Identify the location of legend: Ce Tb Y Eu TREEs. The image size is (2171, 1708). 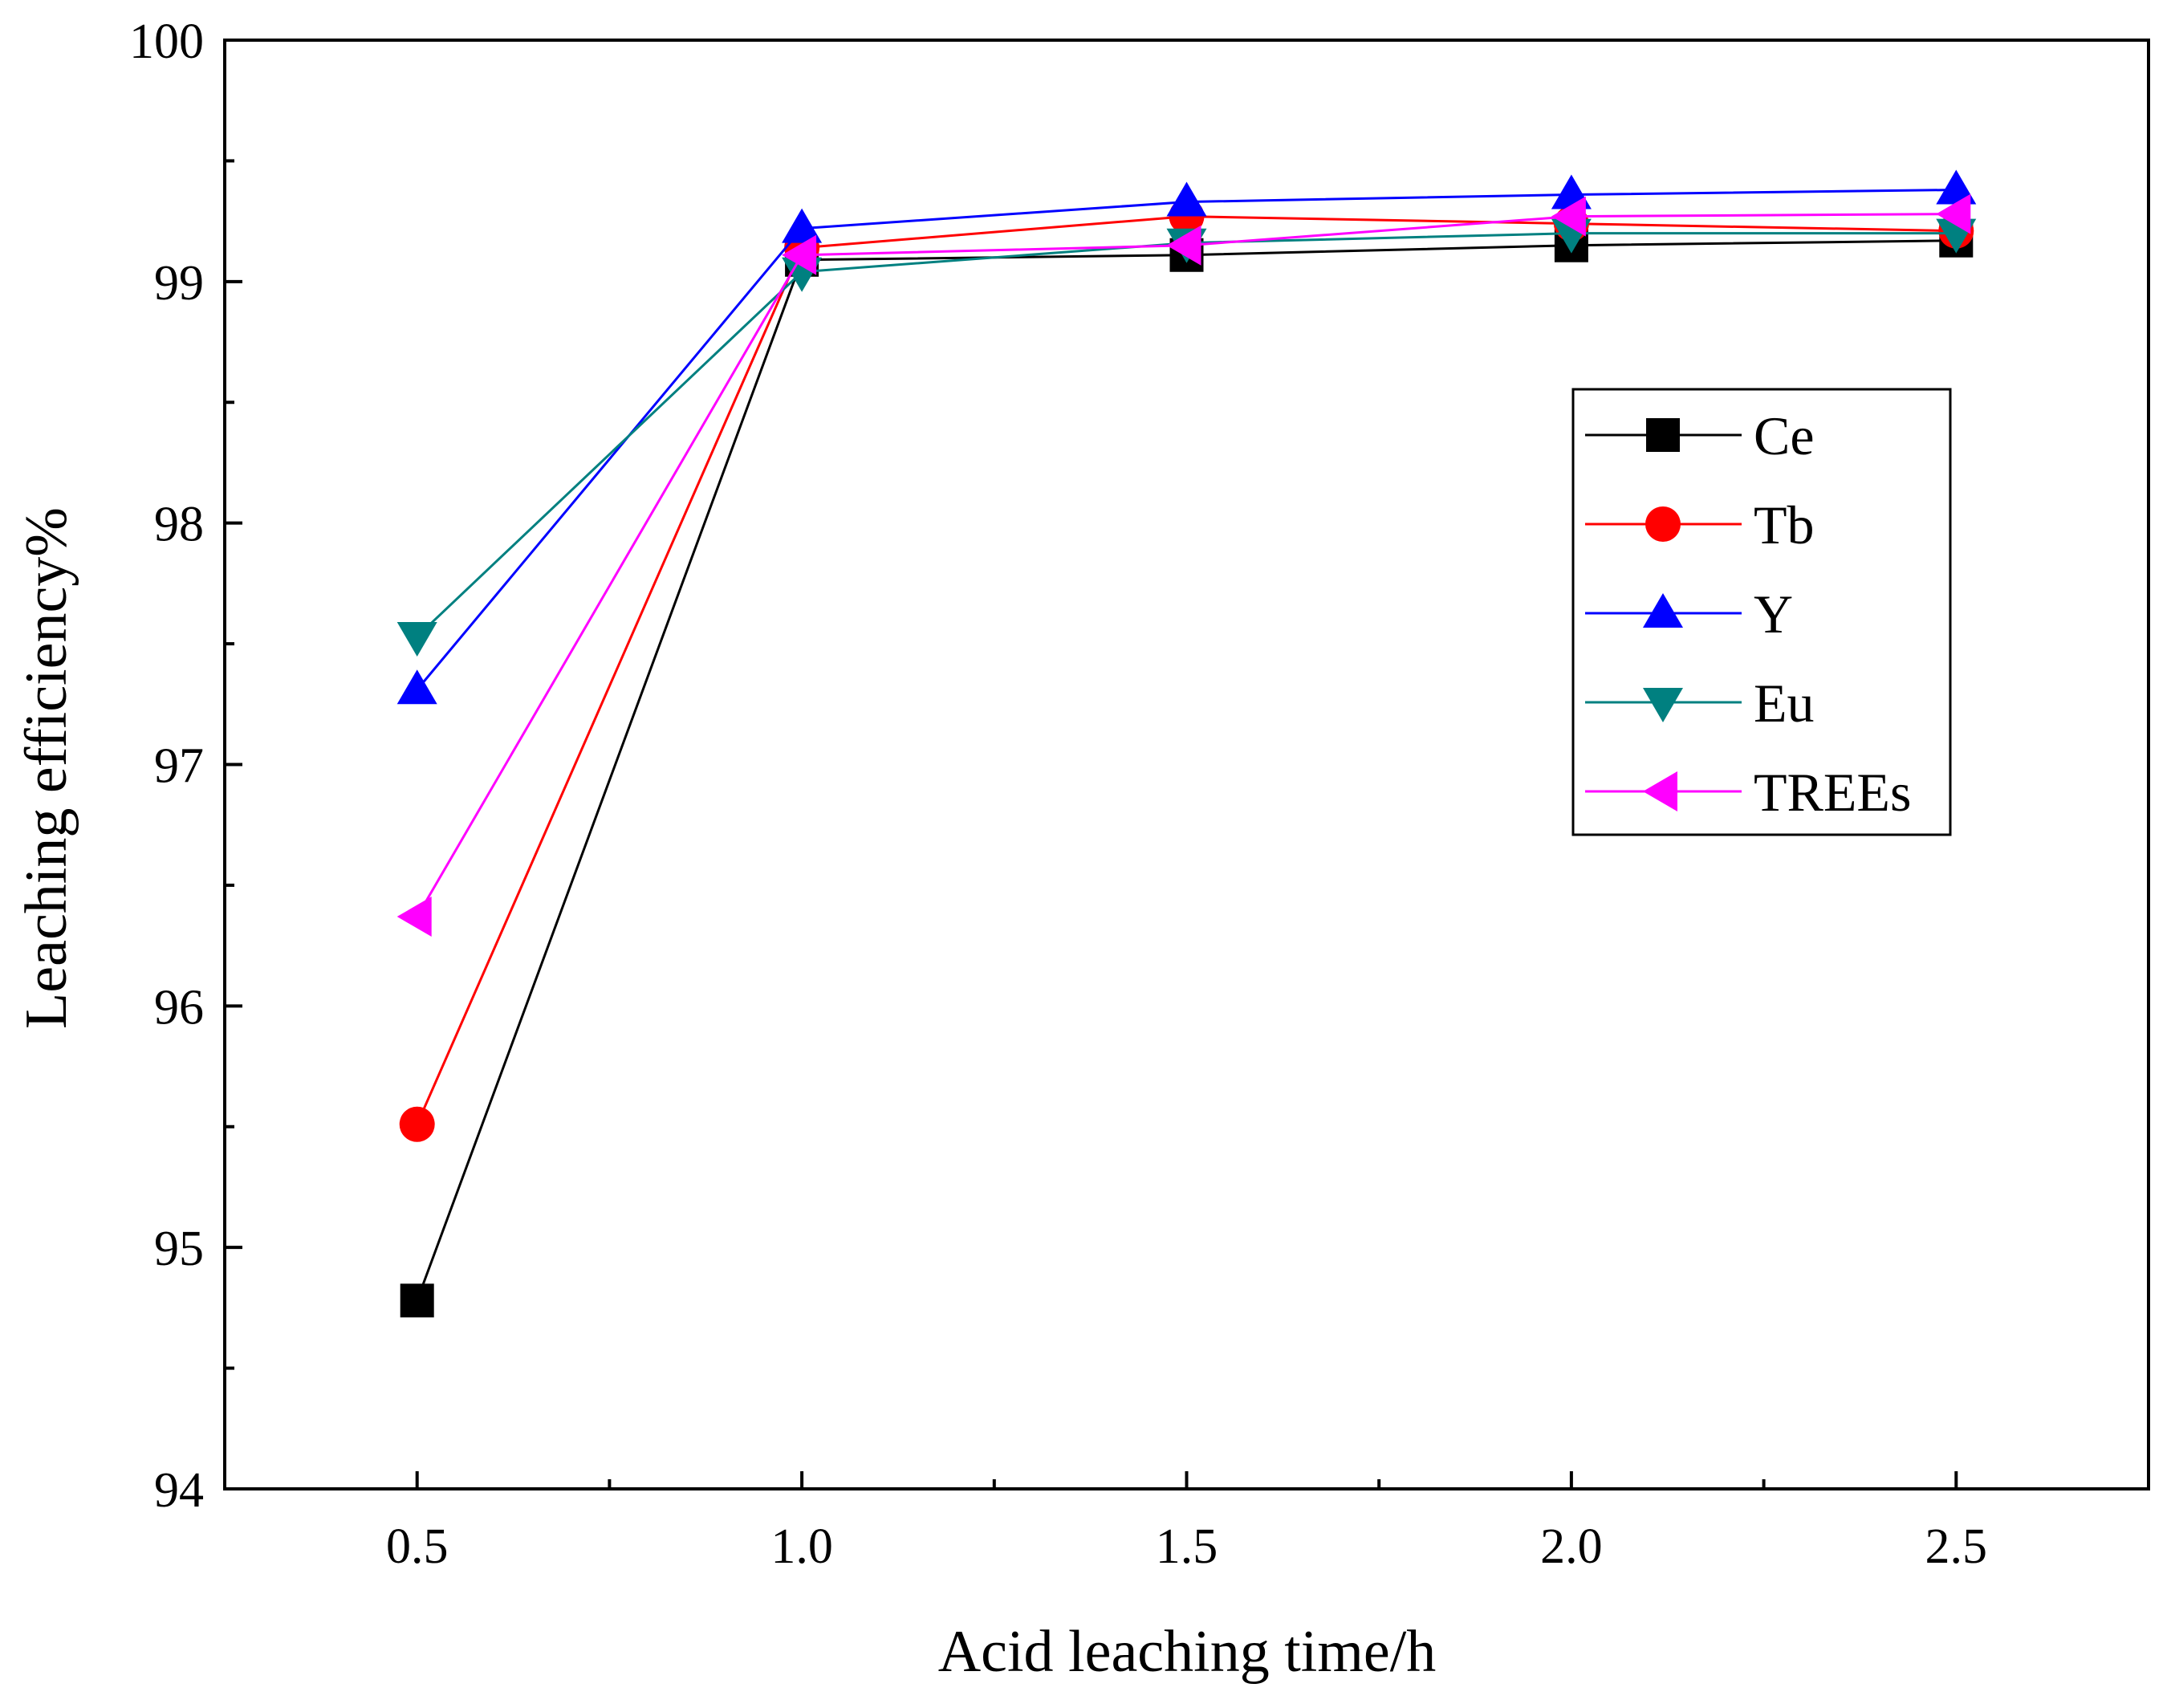
(1761, 612).